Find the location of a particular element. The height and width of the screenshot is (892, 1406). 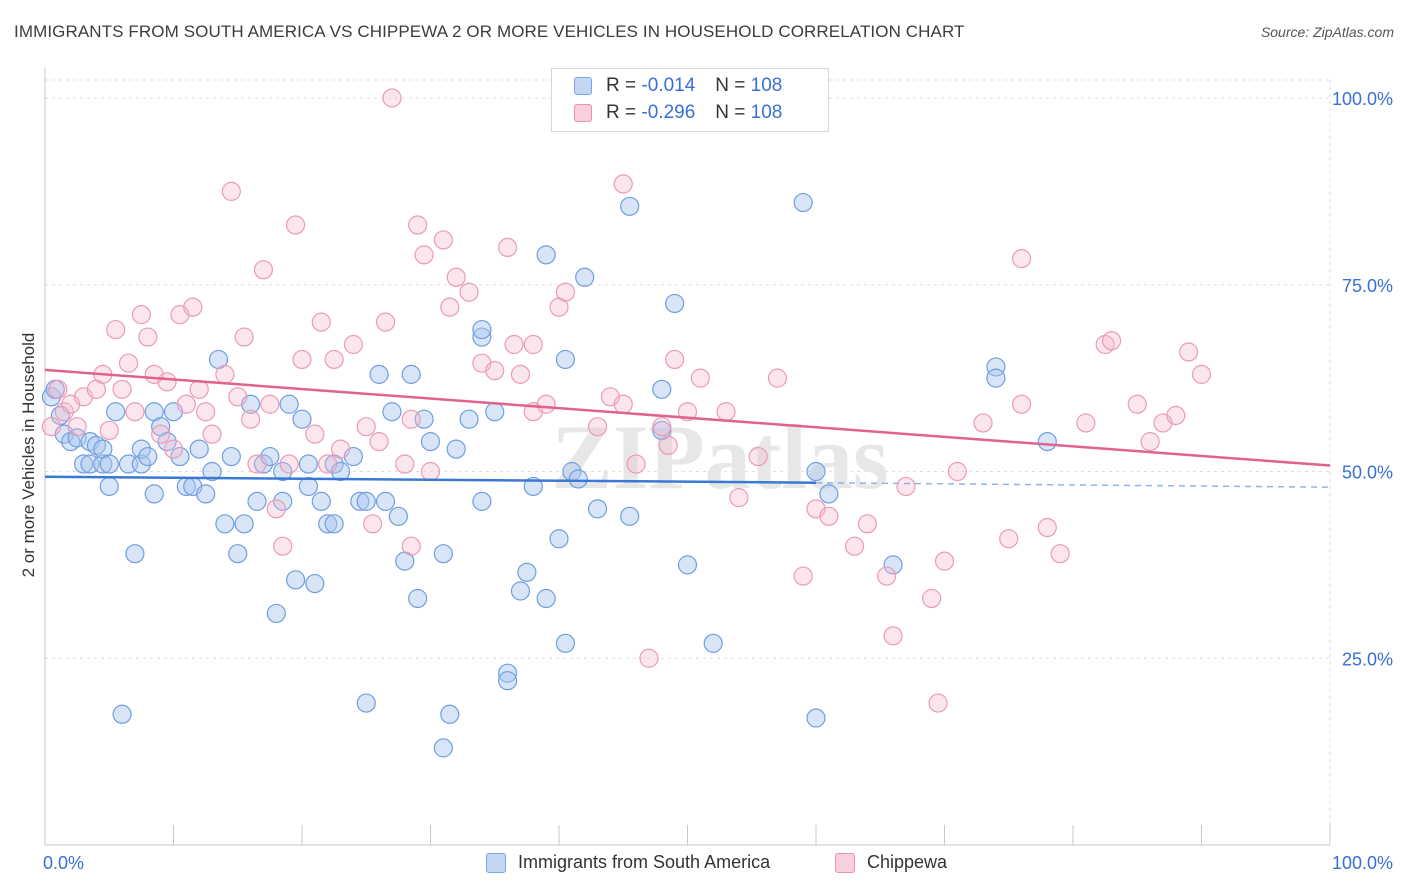

legend-swatch-pink is located at coordinates (583, 113).